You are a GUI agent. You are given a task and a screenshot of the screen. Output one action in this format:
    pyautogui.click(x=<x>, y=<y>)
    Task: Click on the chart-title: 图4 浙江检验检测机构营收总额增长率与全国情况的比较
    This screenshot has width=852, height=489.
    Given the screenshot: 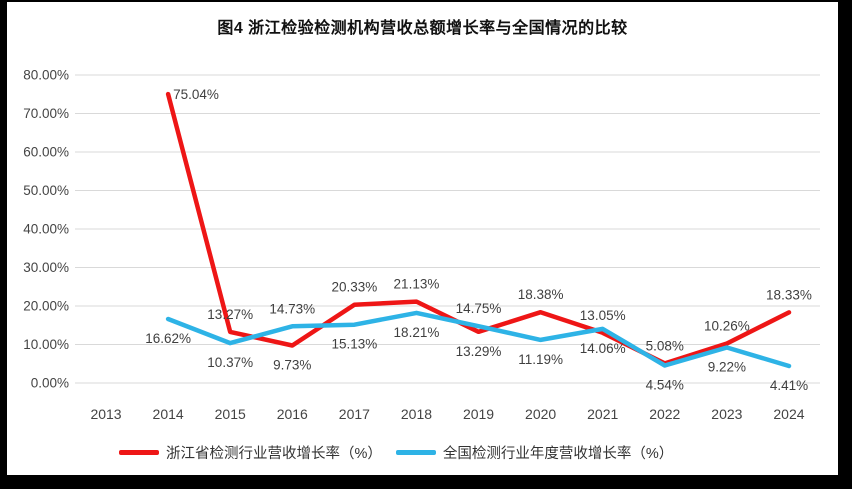 What is the action you would take?
    pyautogui.click(x=422, y=28)
    